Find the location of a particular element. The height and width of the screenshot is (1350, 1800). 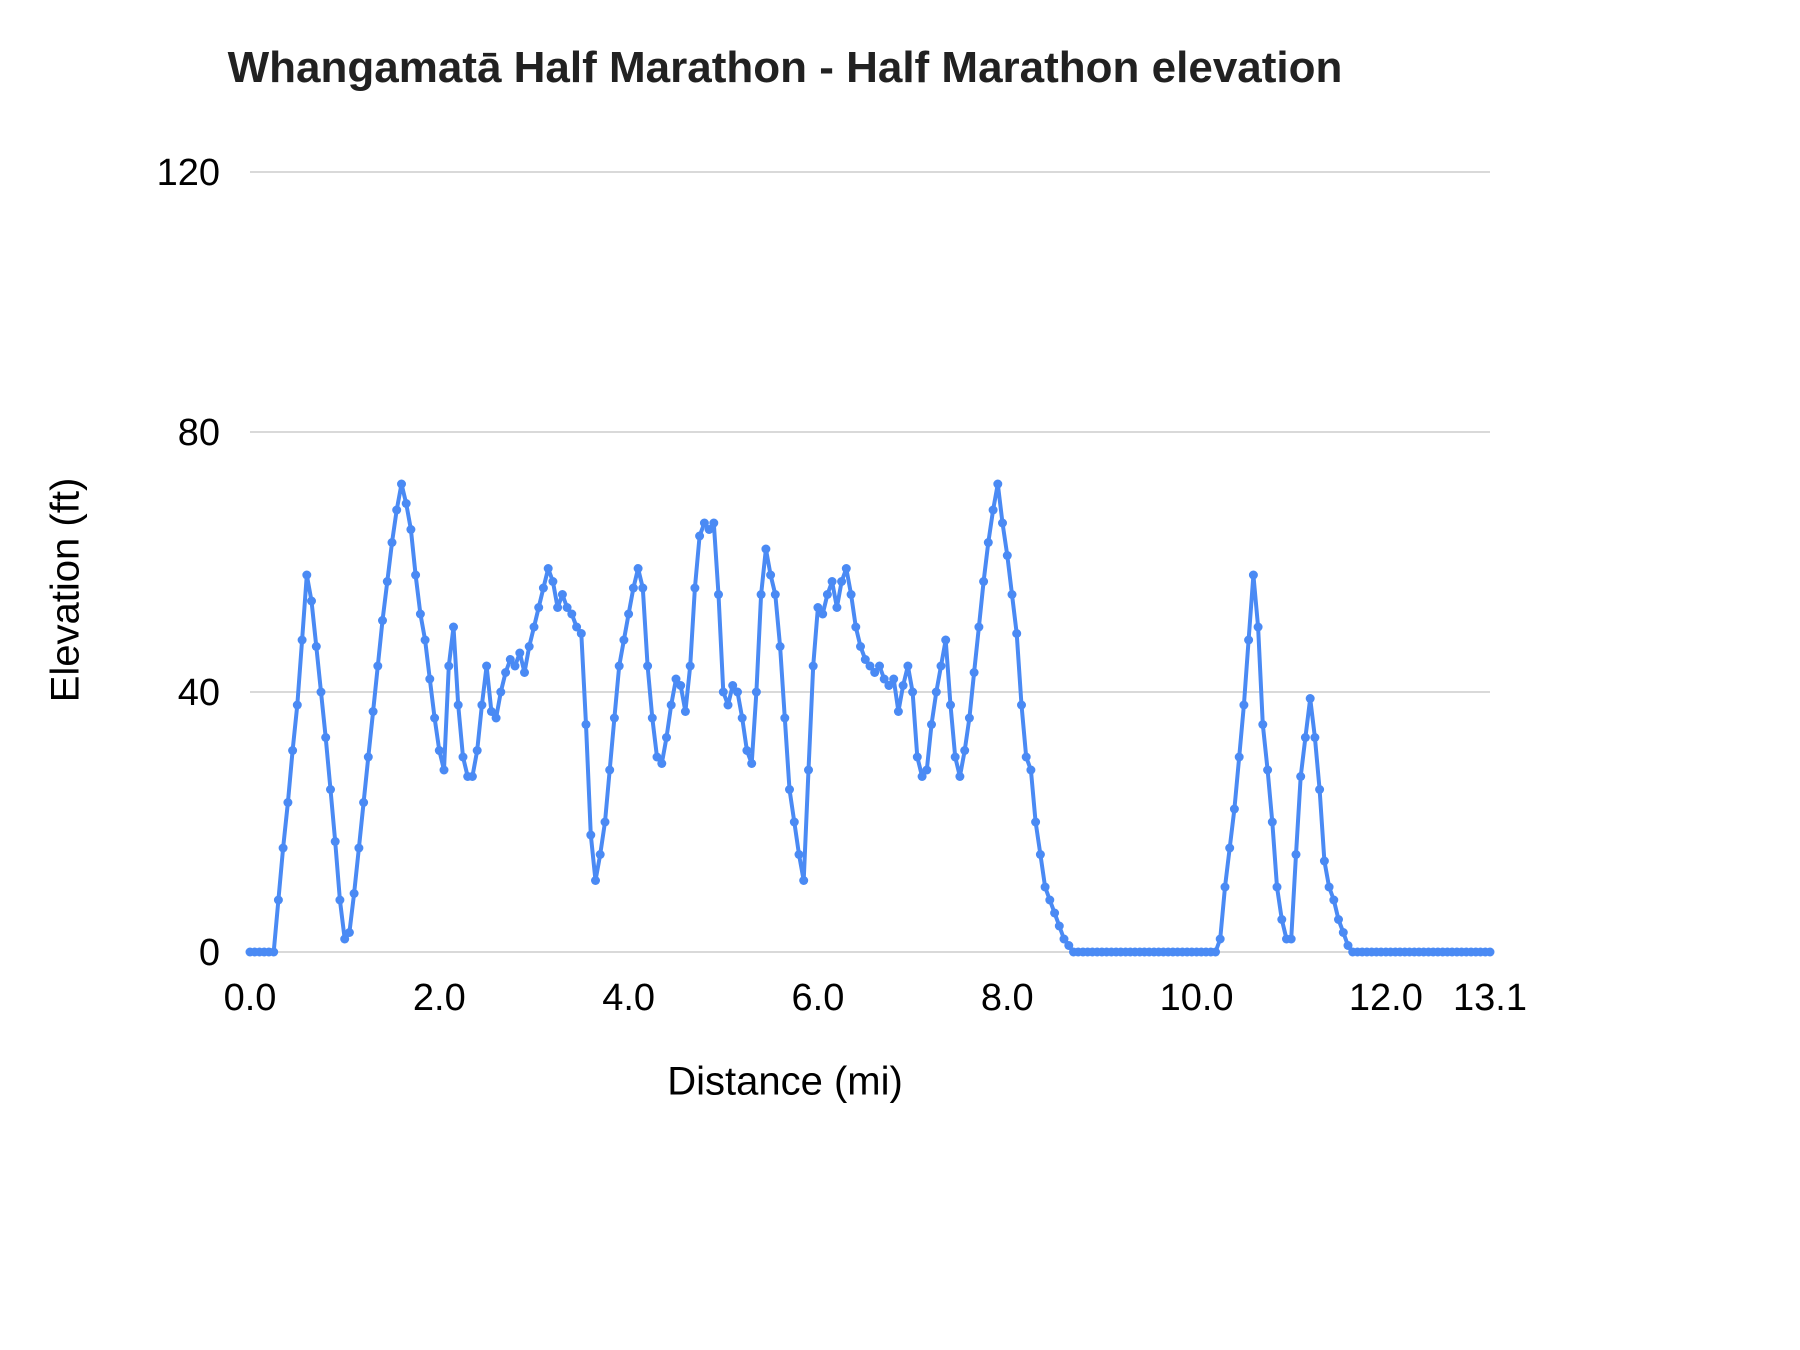

x-tick-label: 4.0 is located at coordinates (628, 998).